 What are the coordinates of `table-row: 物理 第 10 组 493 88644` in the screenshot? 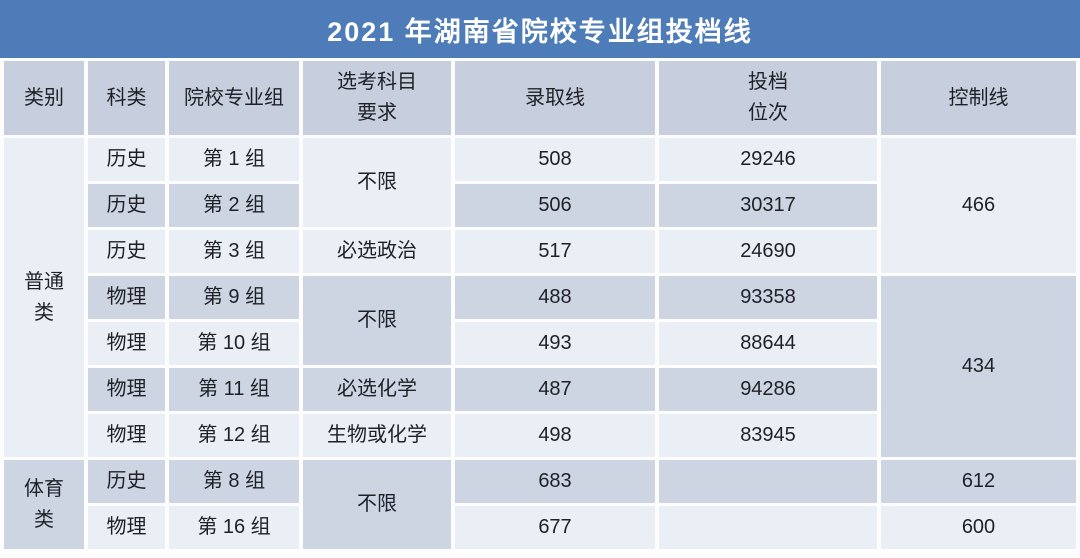 It's located at (540, 343).